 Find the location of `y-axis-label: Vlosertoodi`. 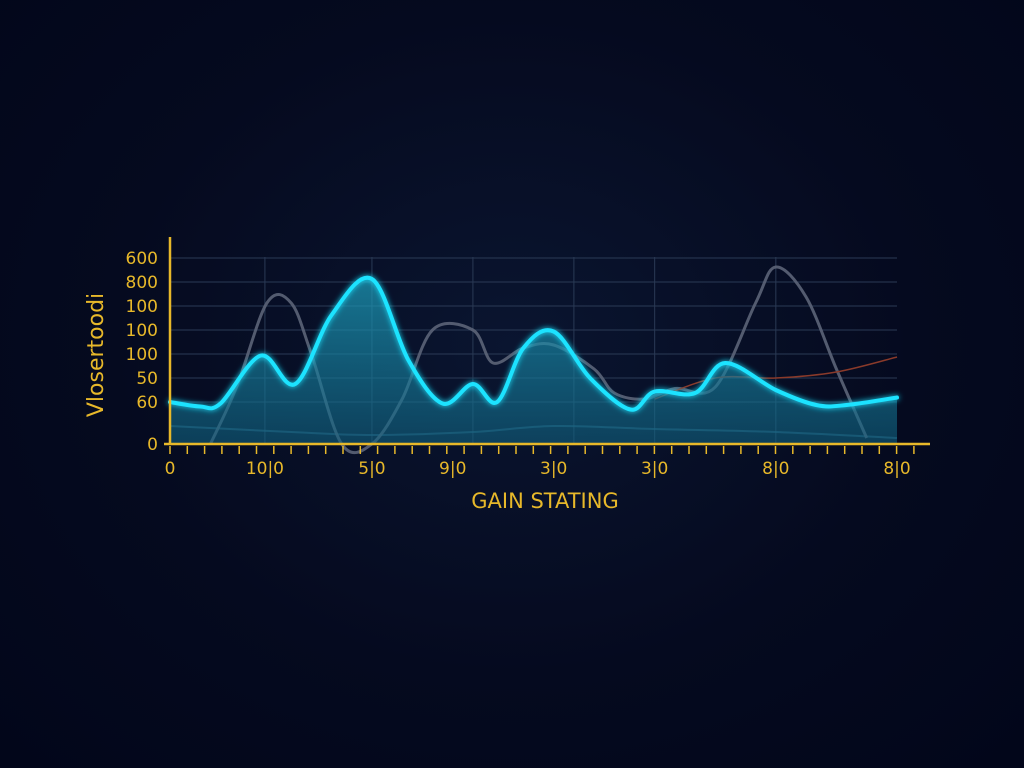

y-axis-label: Vlosertoodi is located at coordinates (96, 355).